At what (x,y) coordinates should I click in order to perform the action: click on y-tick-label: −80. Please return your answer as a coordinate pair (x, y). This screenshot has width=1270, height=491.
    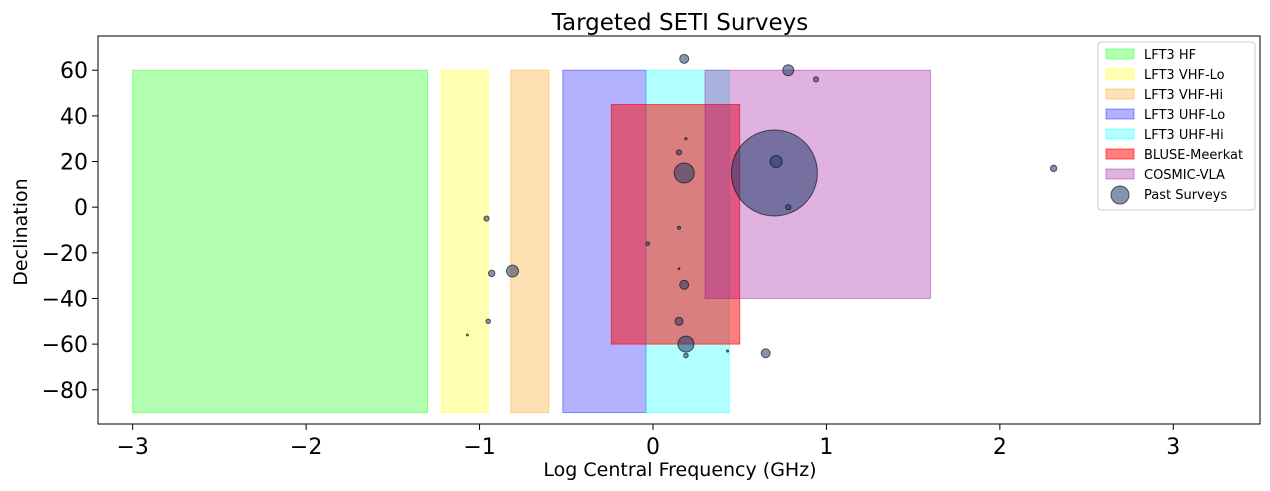
    Looking at the image, I should click on (65, 391).